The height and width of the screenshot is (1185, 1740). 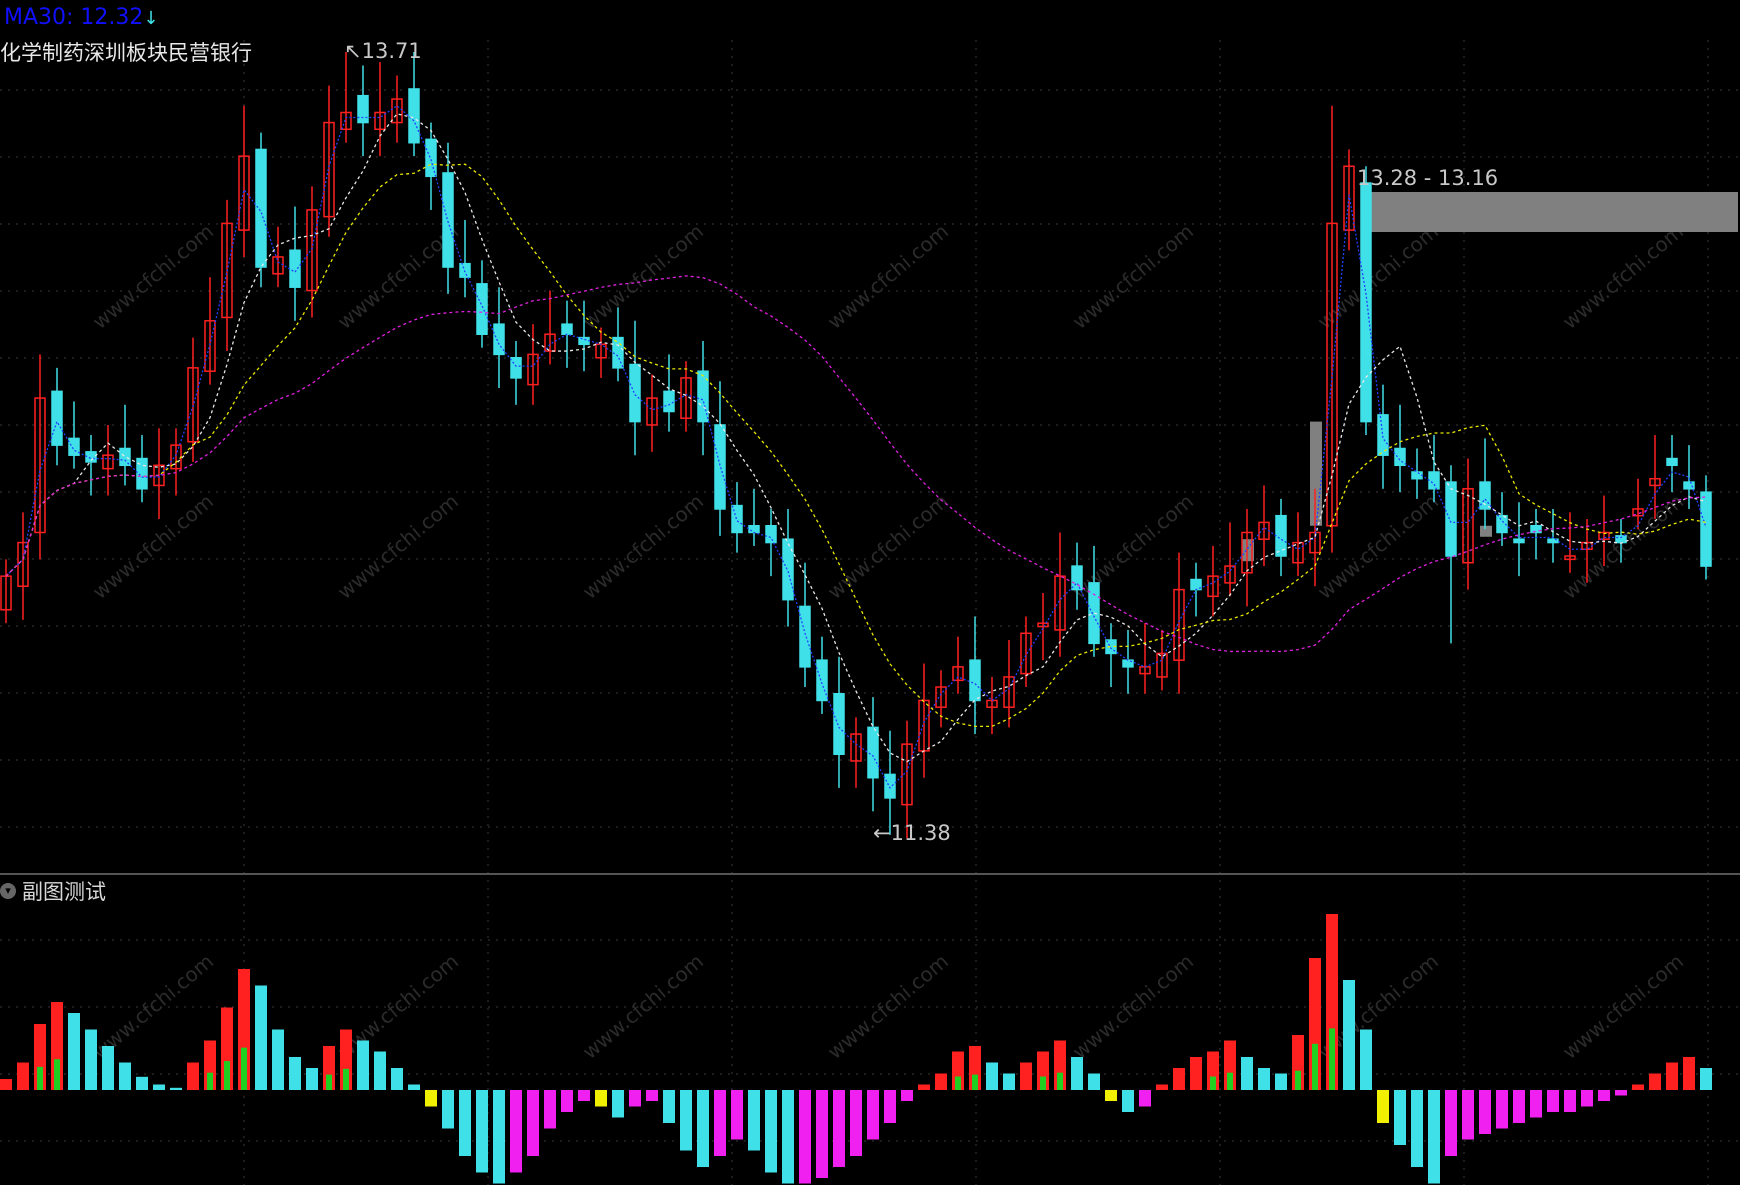 I want to click on ma30-value: MA30: 12.32, so click(x=74, y=17).